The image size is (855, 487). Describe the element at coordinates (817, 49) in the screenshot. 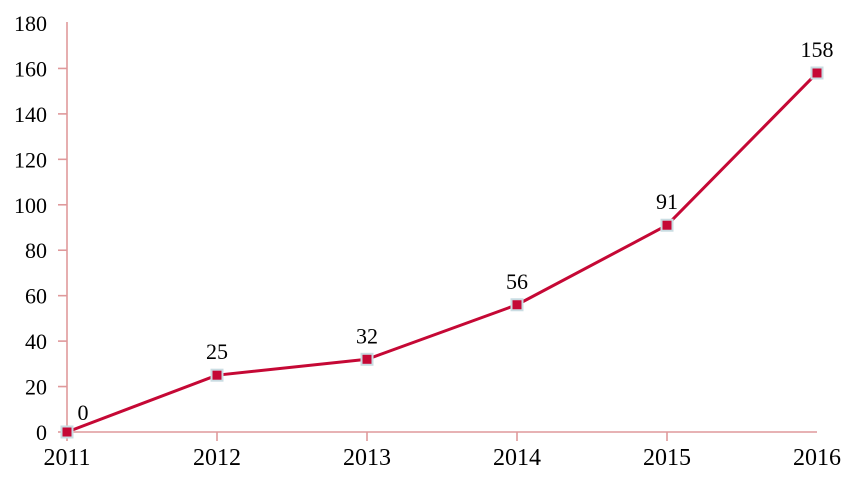

I see `data-point-label: 158` at that location.